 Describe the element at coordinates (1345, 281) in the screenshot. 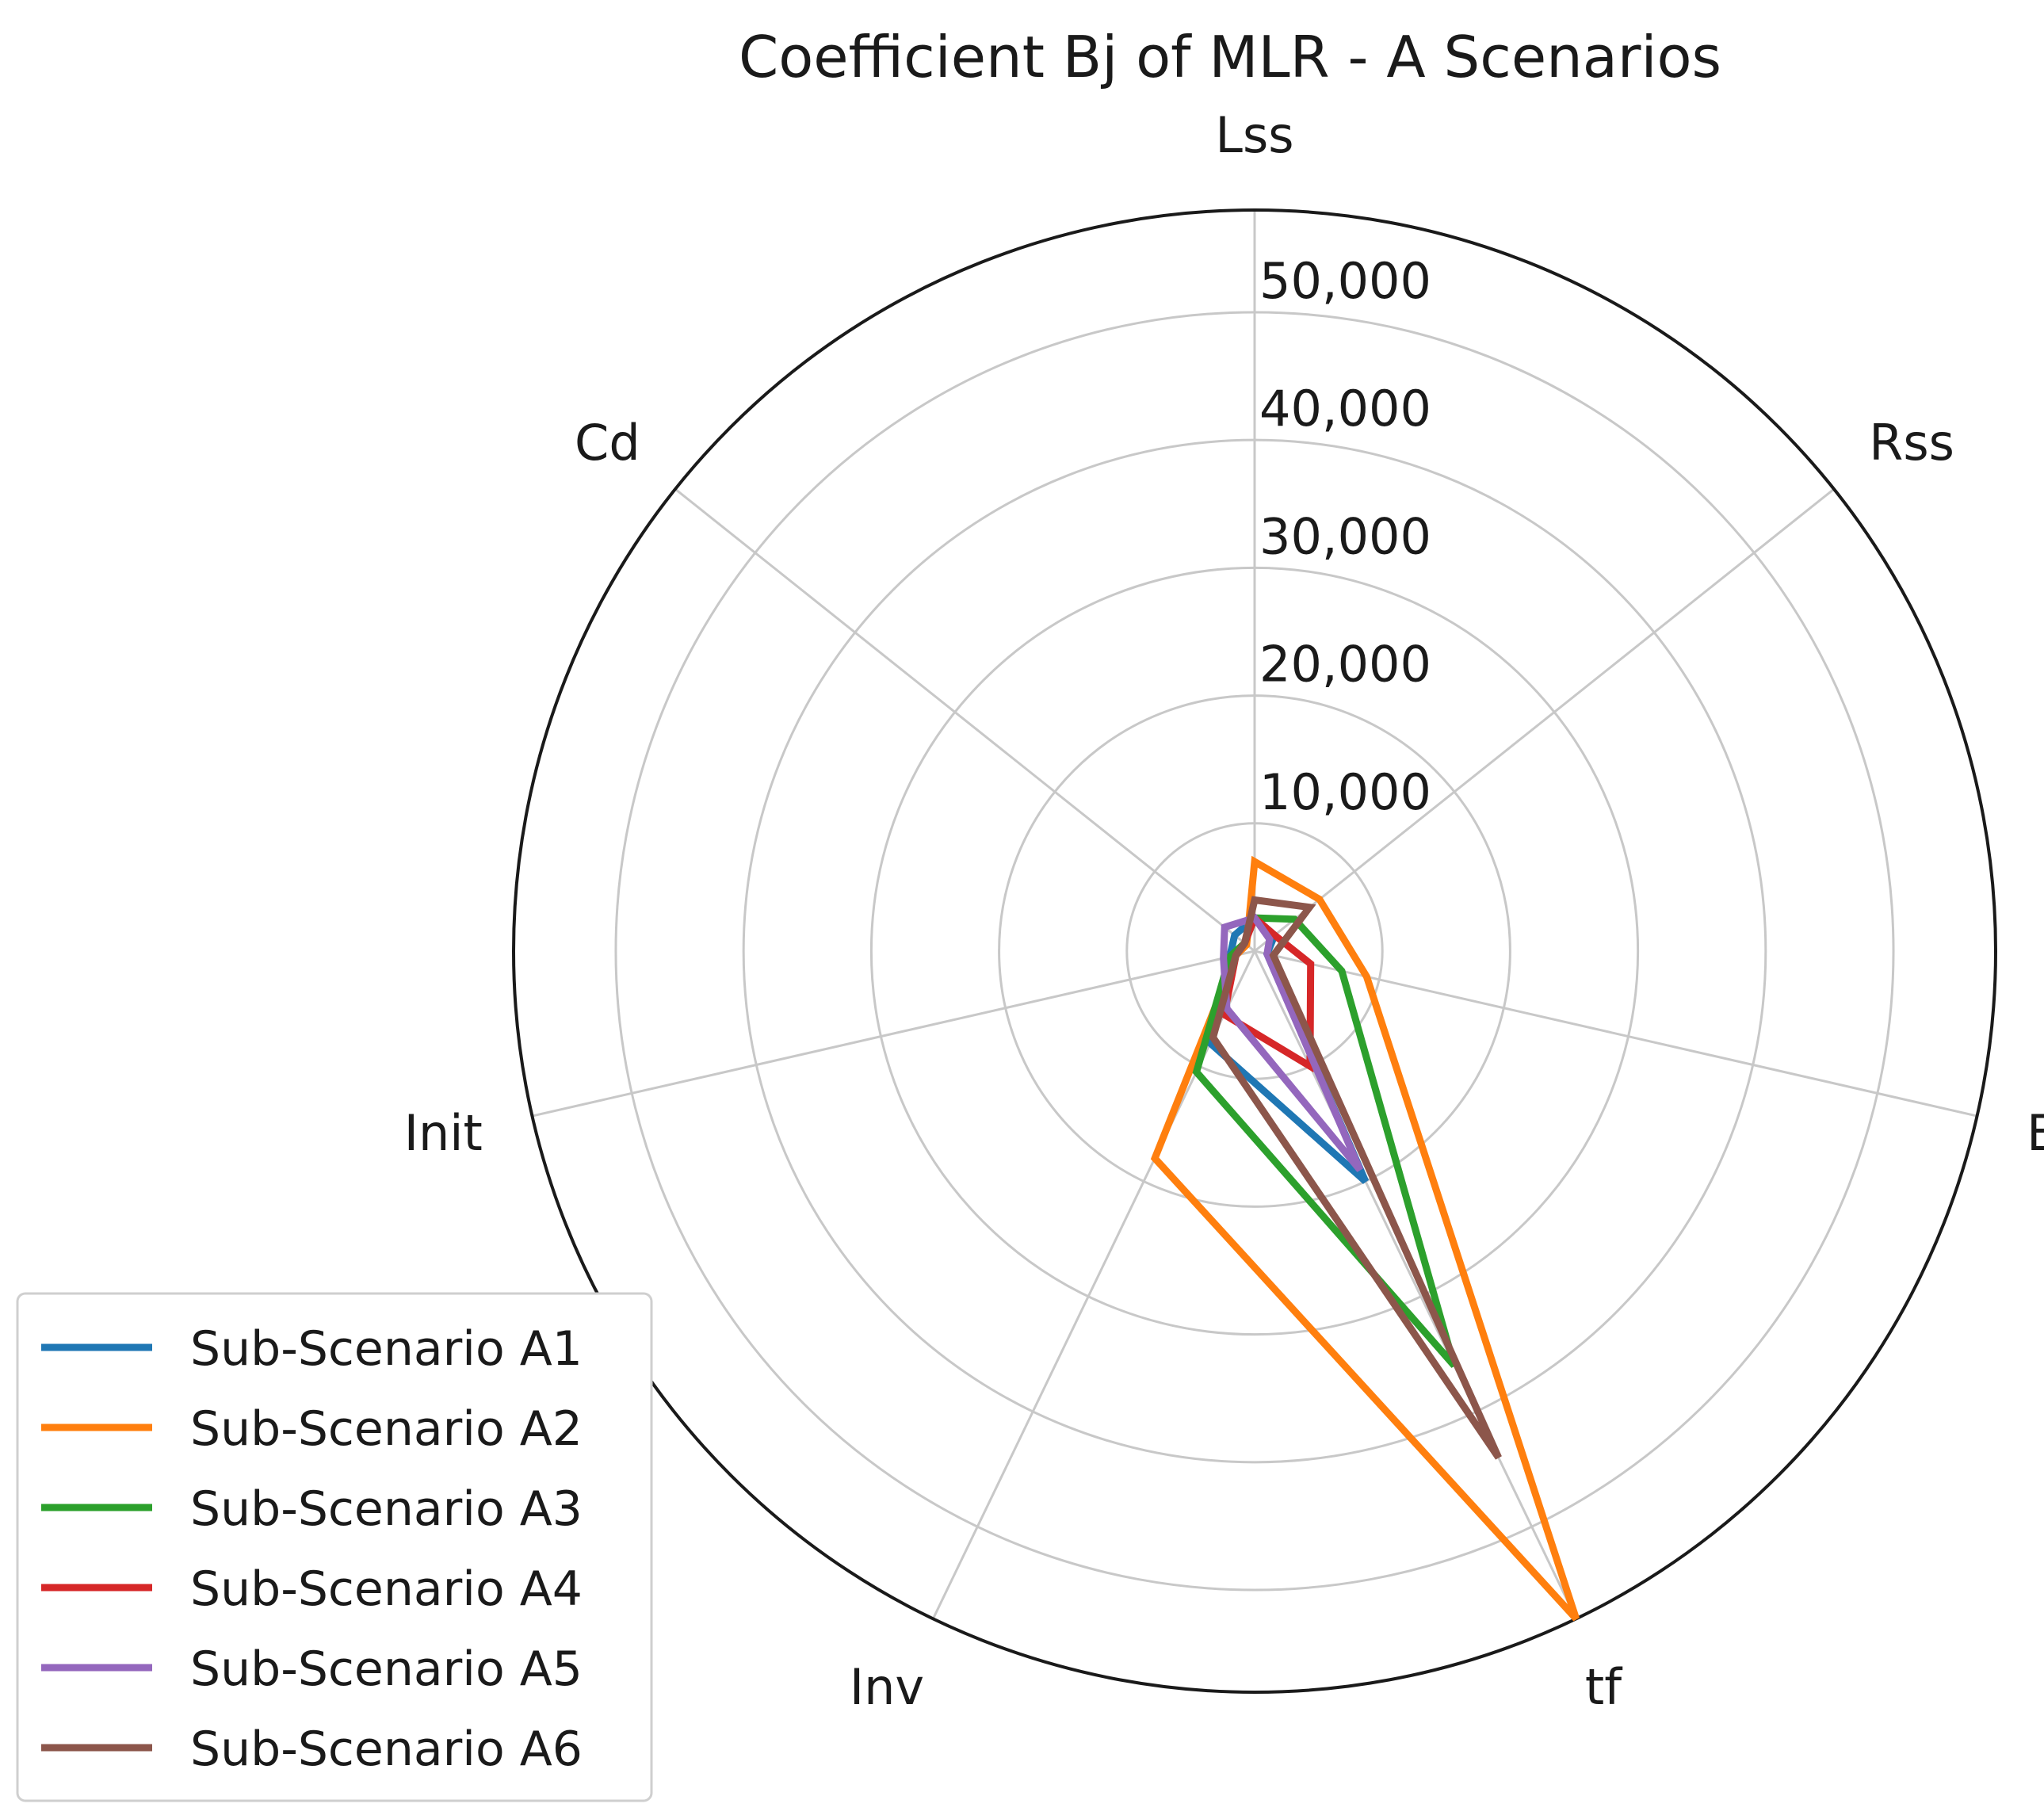

I see `radial-tick-label: 50,000` at that location.